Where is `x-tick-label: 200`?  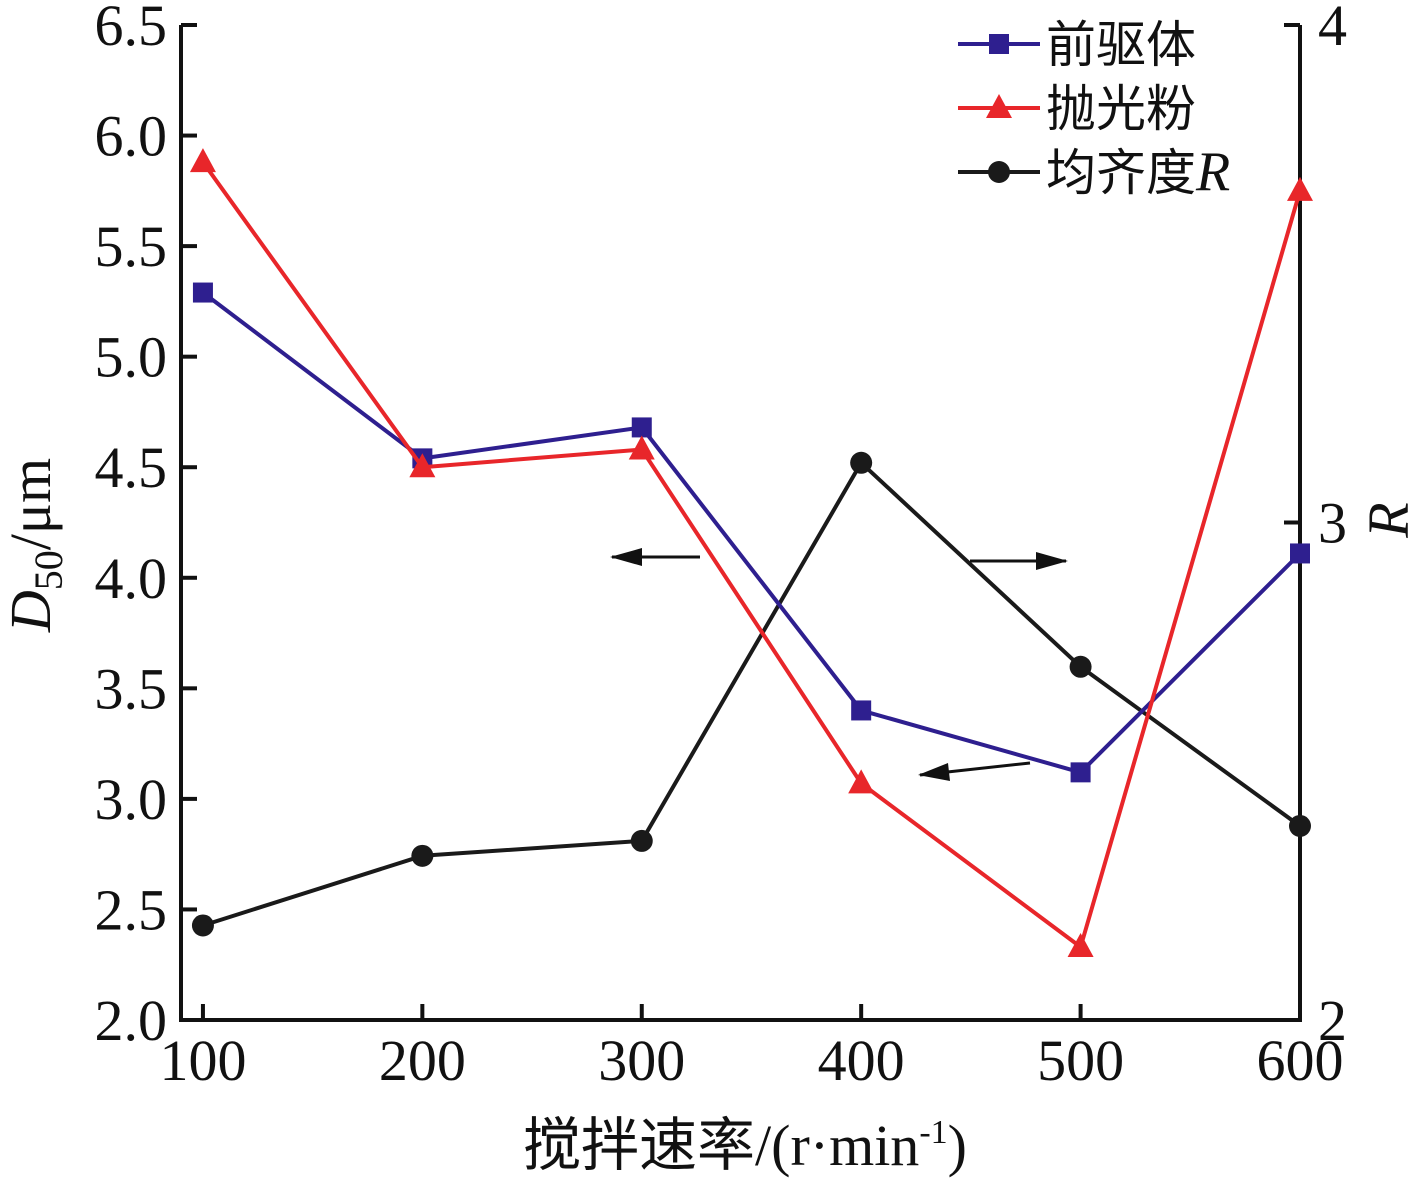
x-tick-label: 200 is located at coordinates (422, 1060).